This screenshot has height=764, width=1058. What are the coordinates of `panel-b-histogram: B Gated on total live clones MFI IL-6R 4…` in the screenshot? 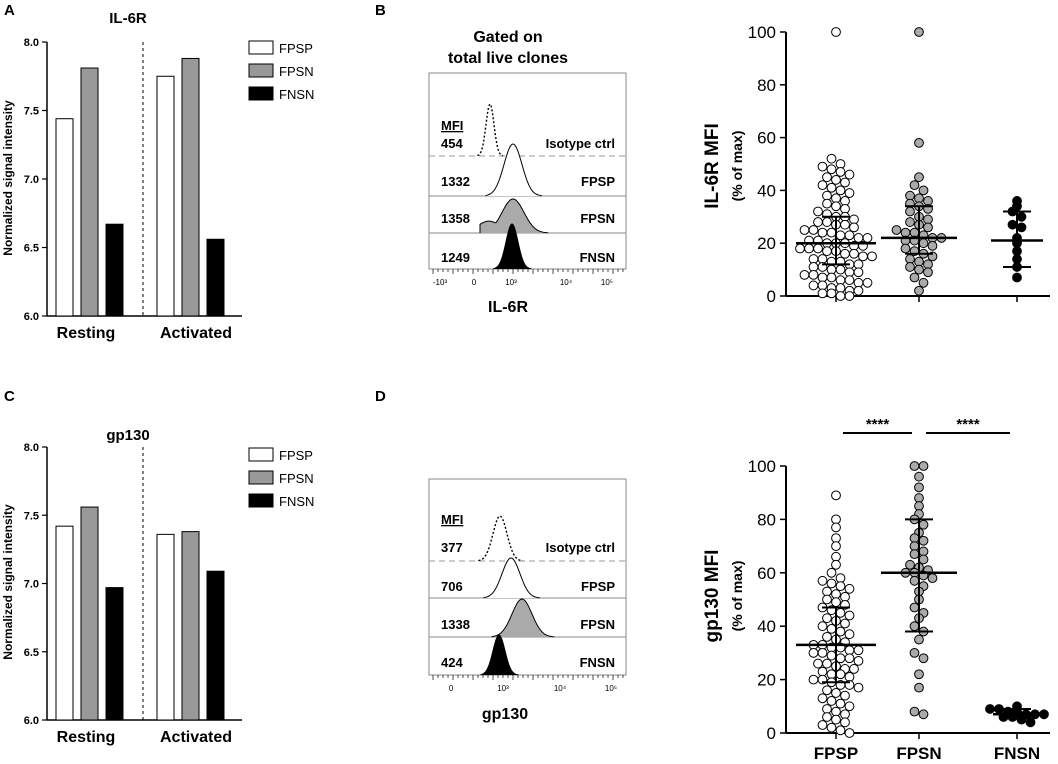 It's located at (501, 159).